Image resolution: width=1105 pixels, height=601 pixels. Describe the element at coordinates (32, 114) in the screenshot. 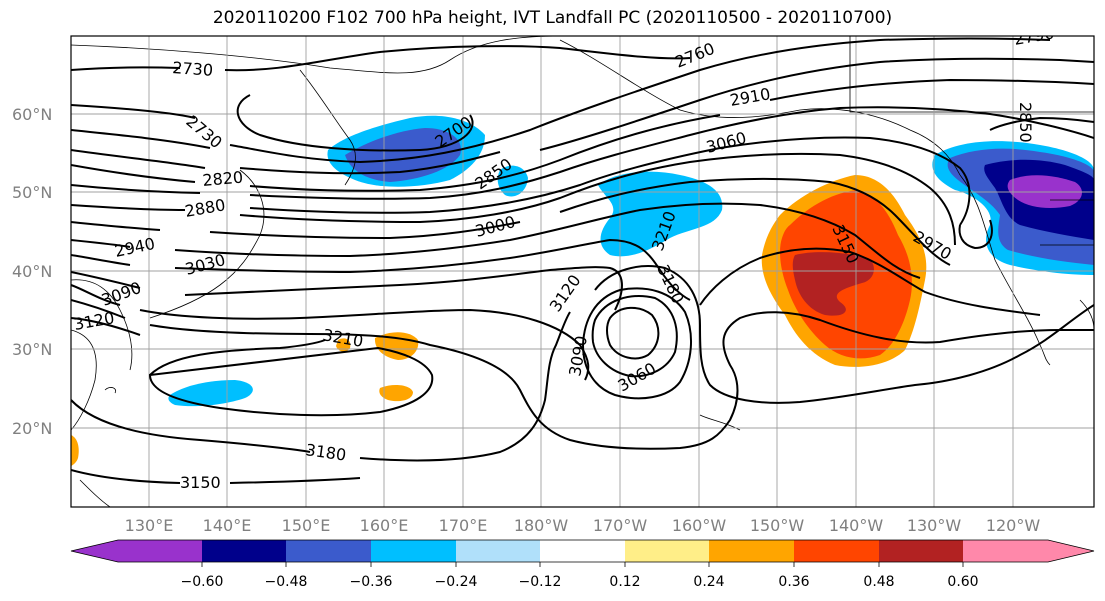

I see `lat-label: 60°N` at that location.